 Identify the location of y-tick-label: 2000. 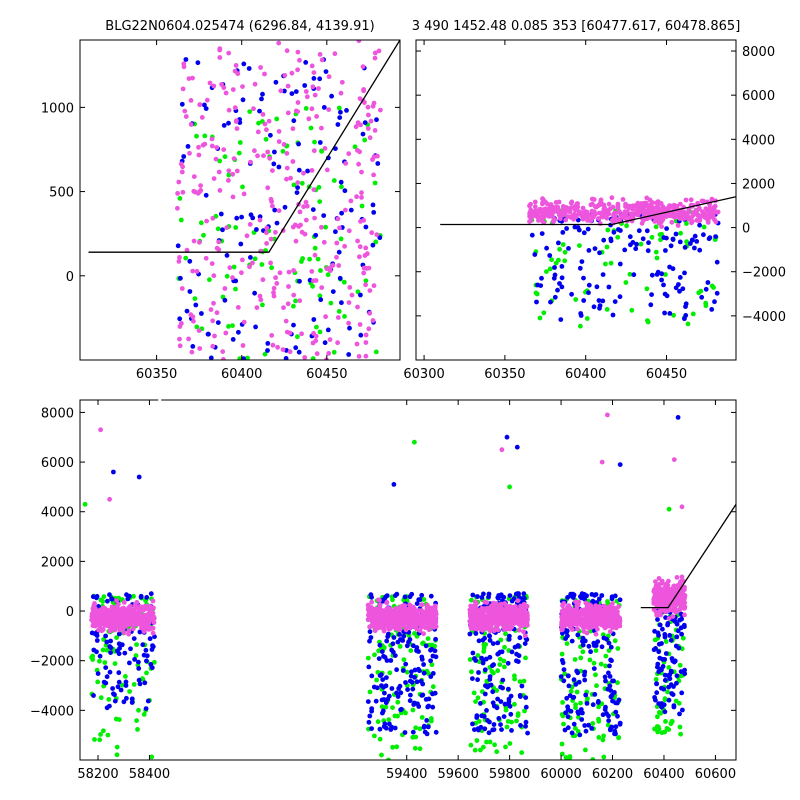
(758, 184).